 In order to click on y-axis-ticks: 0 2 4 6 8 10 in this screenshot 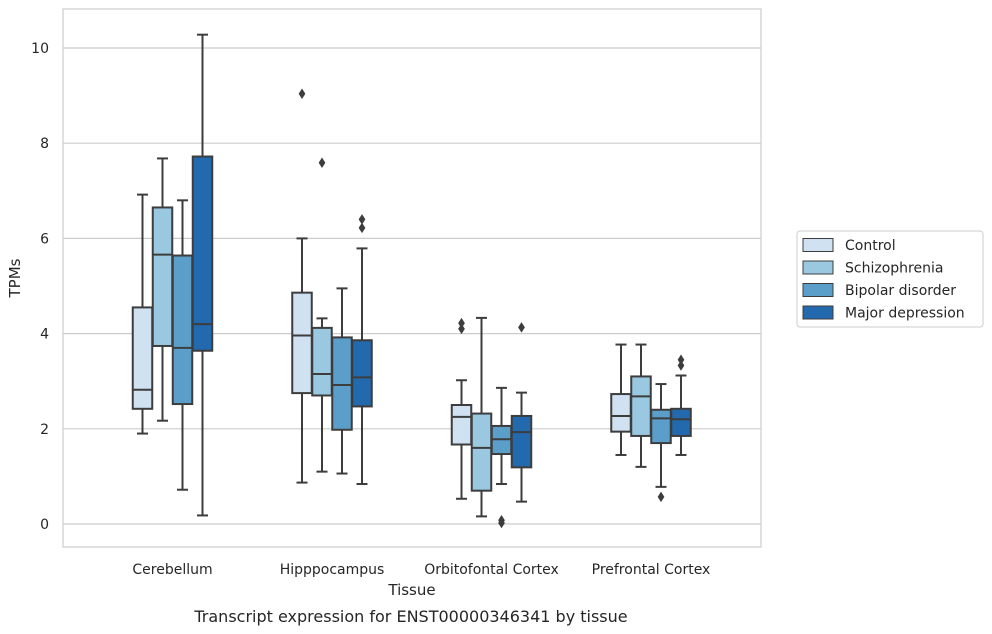, I will do `click(40, 287)`.